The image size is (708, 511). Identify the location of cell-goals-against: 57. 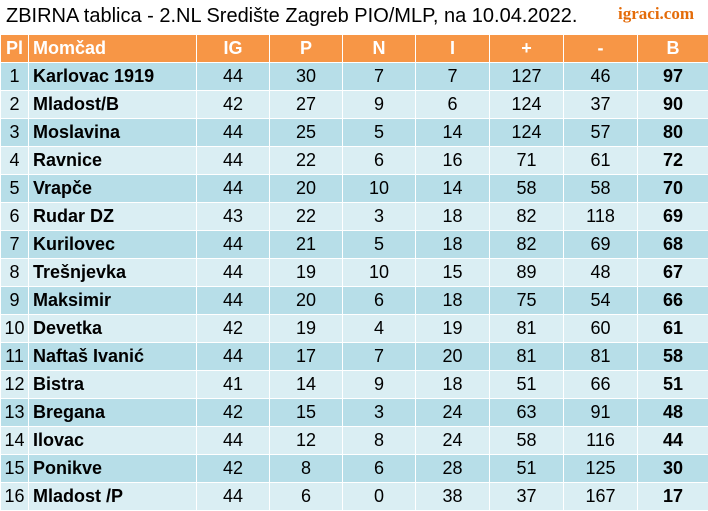
(601, 133).